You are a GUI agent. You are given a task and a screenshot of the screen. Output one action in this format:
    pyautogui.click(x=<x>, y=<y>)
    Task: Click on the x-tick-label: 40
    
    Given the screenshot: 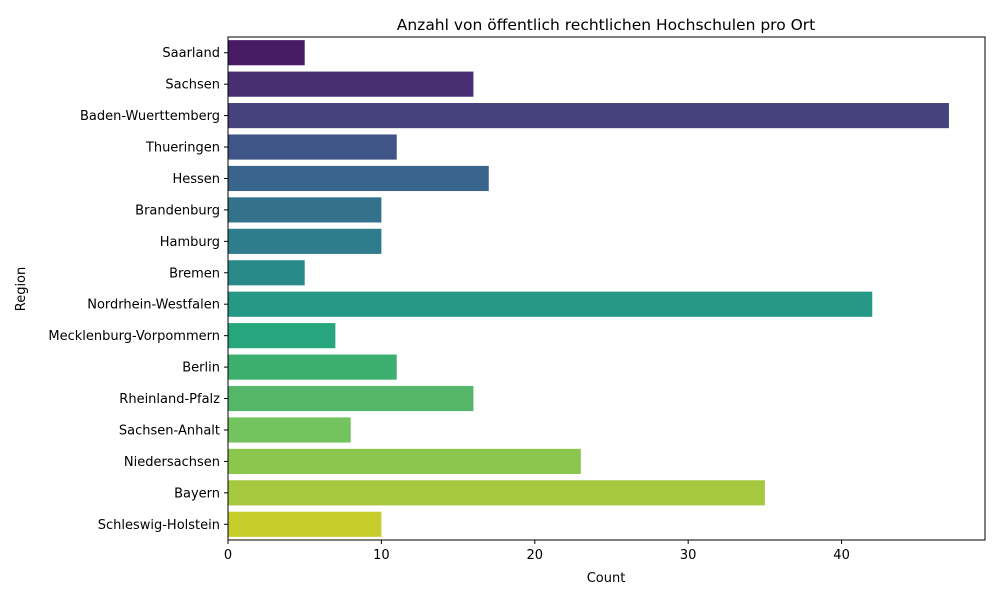 What is the action you would take?
    pyautogui.click(x=841, y=555)
    